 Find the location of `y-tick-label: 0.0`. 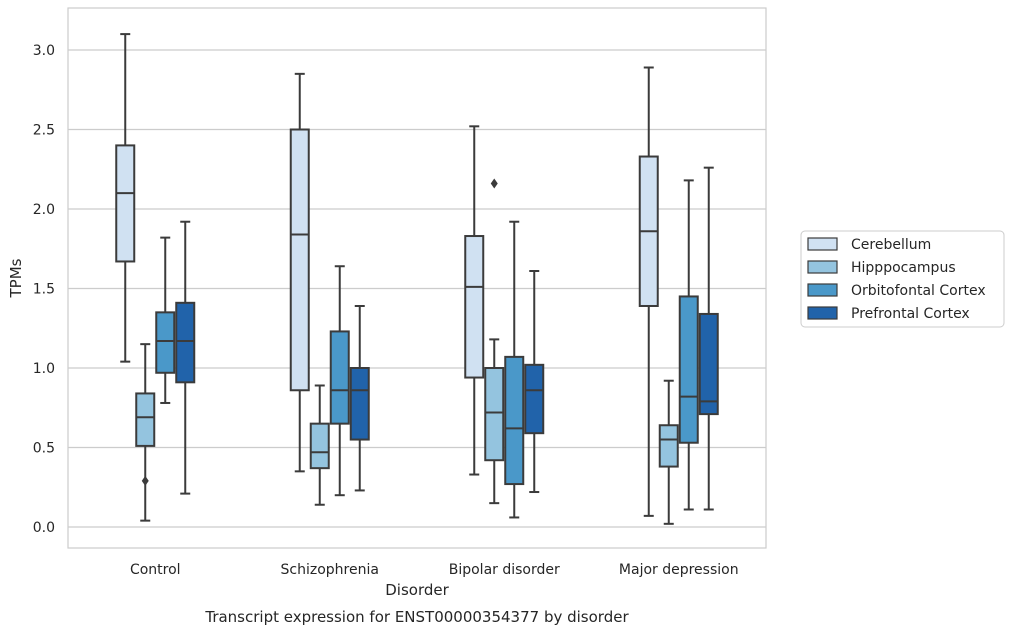

y-tick-label: 0.0 is located at coordinates (44, 528).